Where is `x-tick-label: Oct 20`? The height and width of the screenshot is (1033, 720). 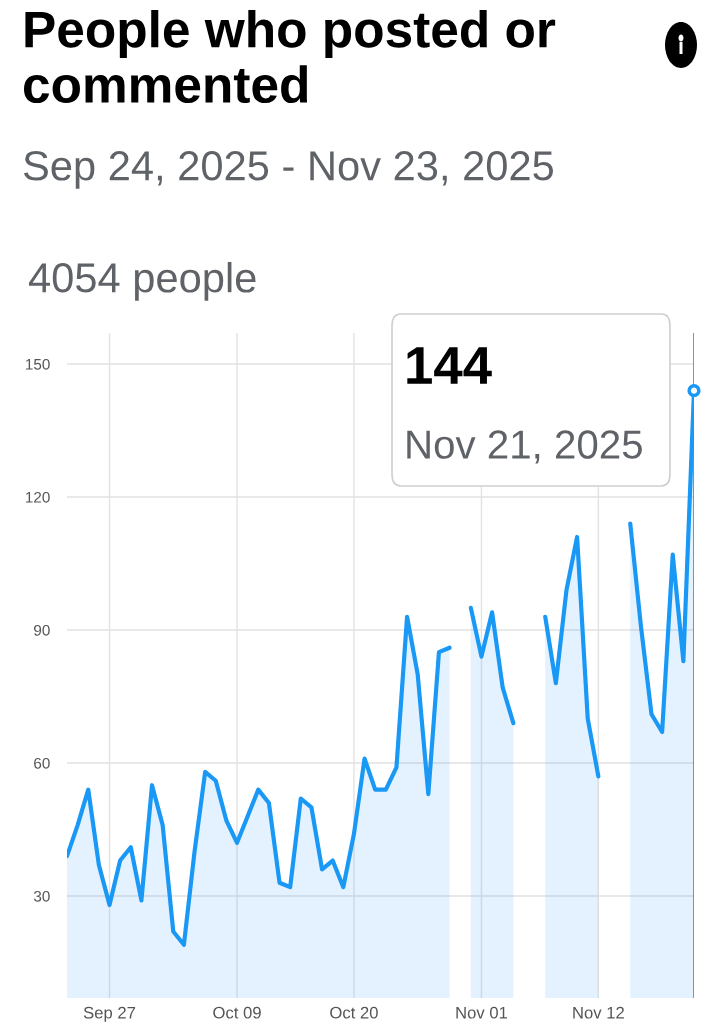 x-tick-label: Oct 20 is located at coordinates (354, 1012).